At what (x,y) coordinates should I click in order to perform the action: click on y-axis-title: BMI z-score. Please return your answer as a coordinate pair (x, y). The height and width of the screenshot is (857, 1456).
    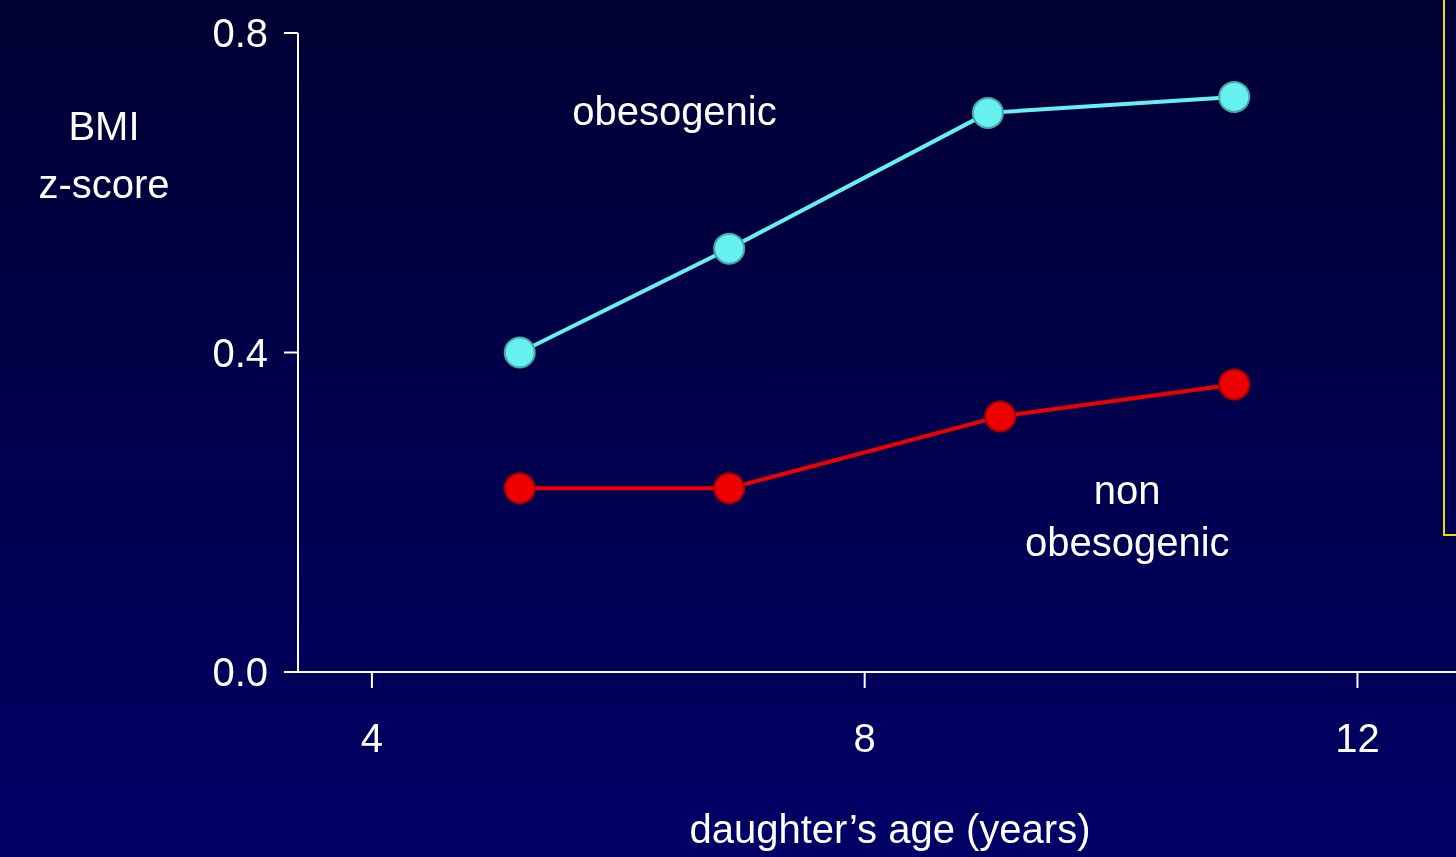
    Looking at the image, I should click on (104, 155).